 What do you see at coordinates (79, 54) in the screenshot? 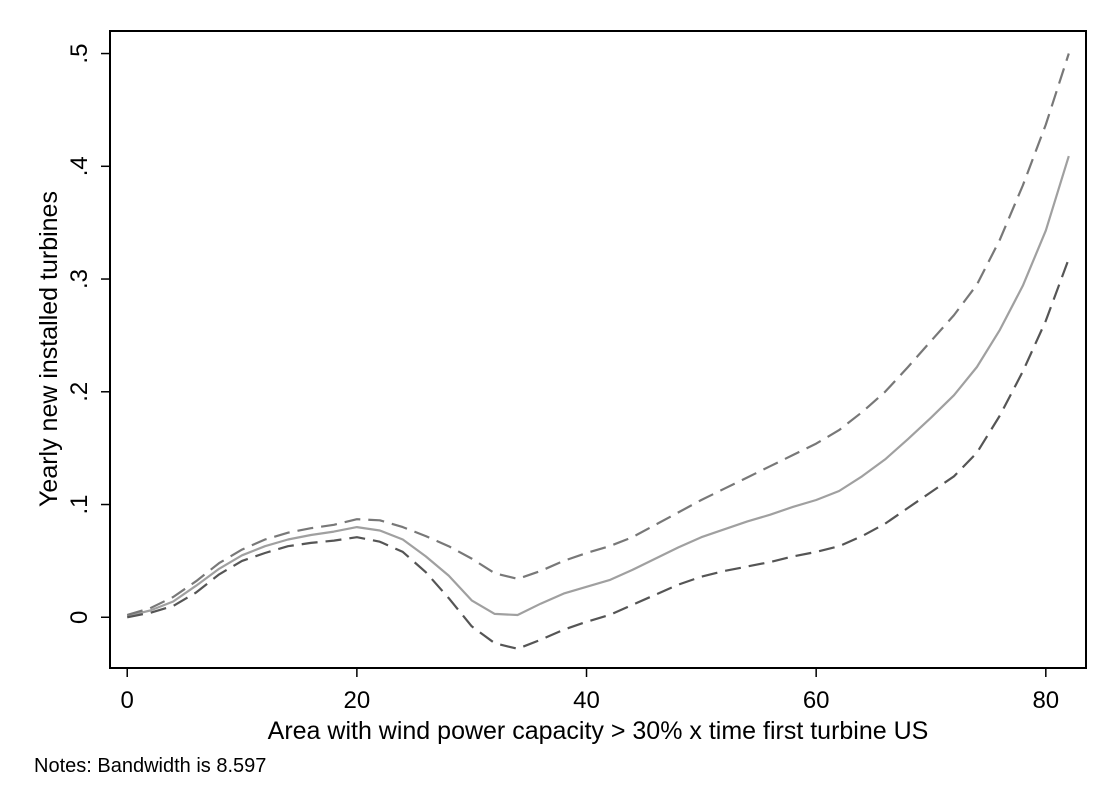
I see `y-tick-label: .5` at bounding box center [79, 54].